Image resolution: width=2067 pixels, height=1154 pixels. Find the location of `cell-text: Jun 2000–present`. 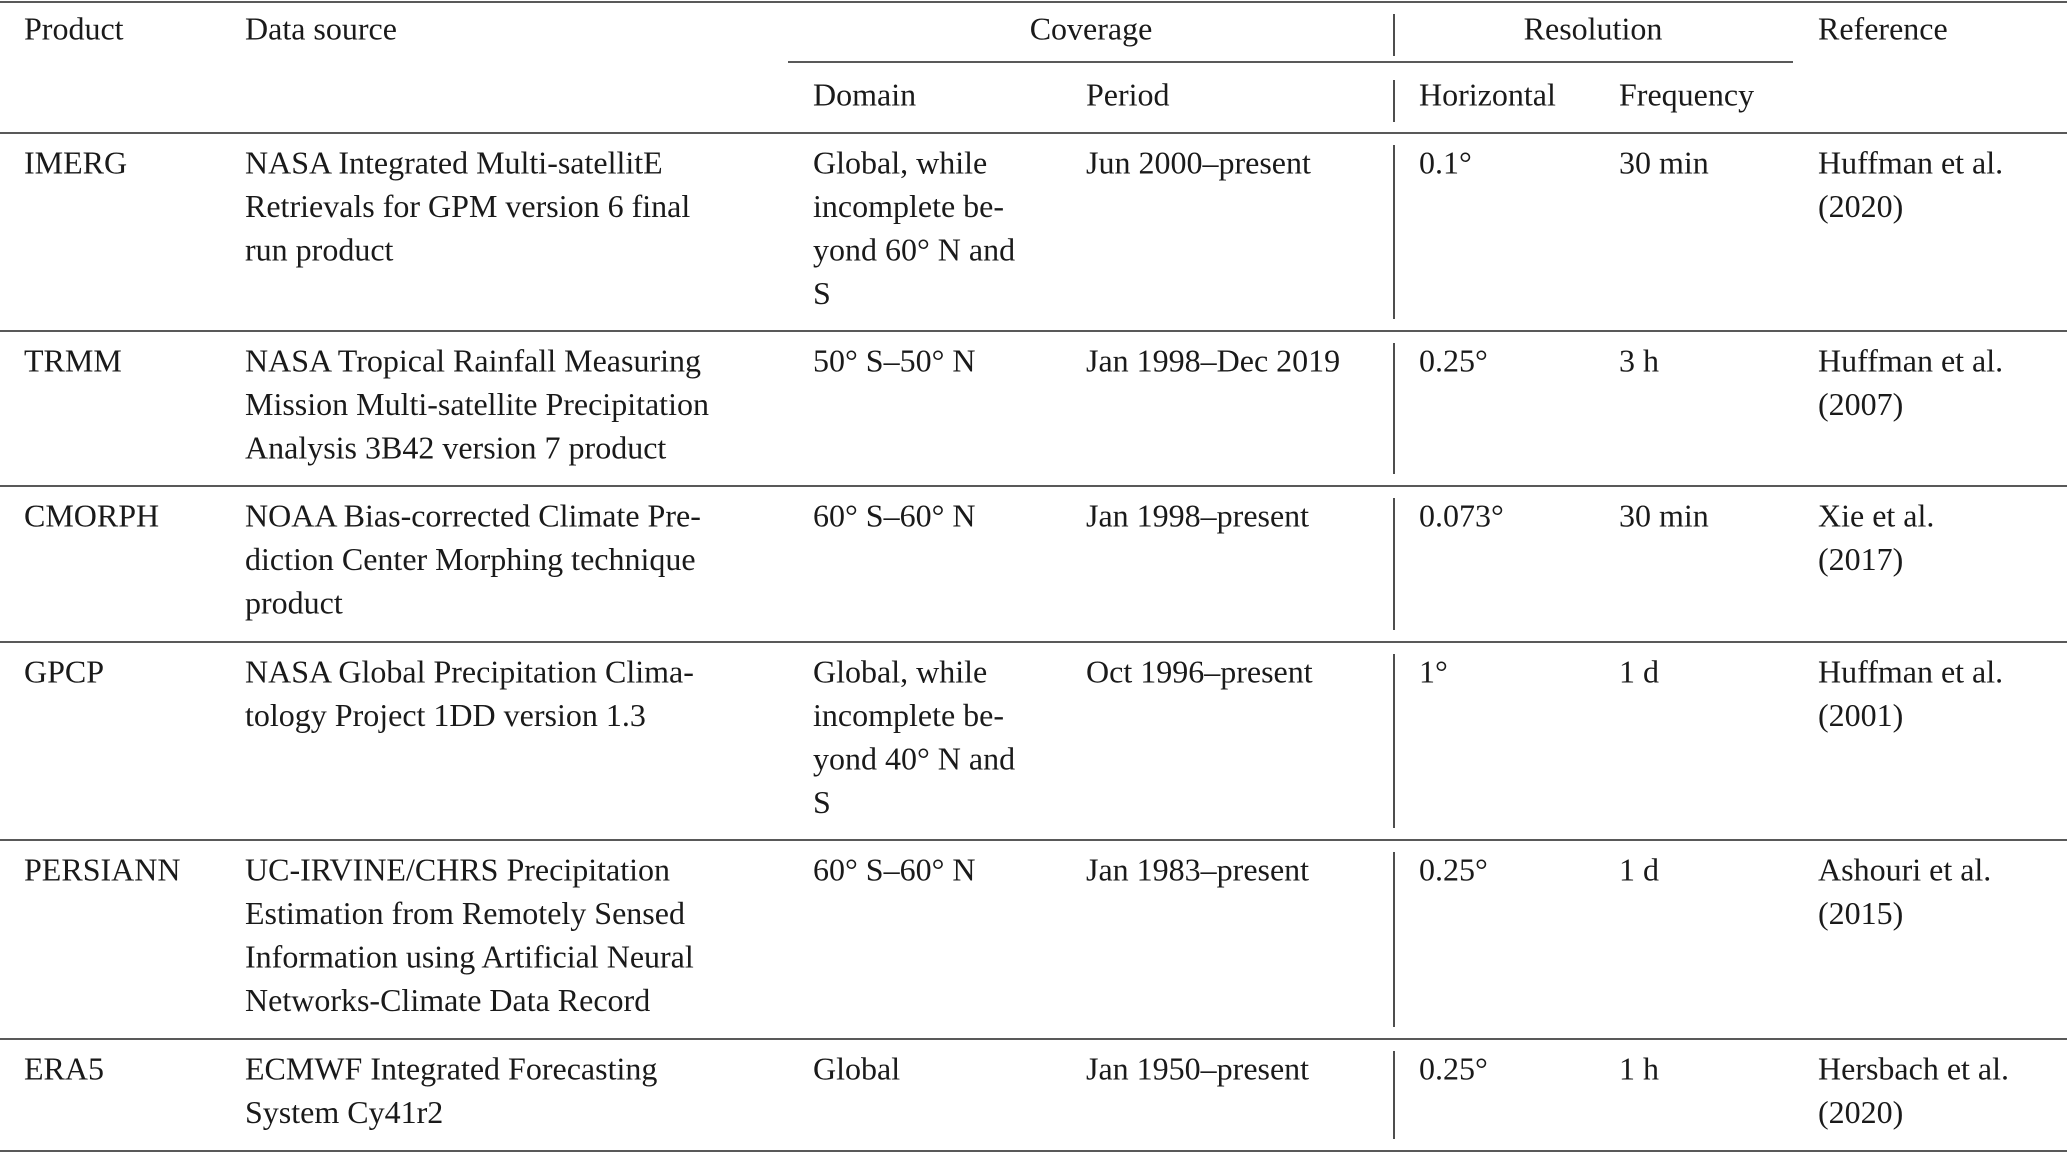

cell-text: Jun 2000–present is located at coordinates (1198, 162).